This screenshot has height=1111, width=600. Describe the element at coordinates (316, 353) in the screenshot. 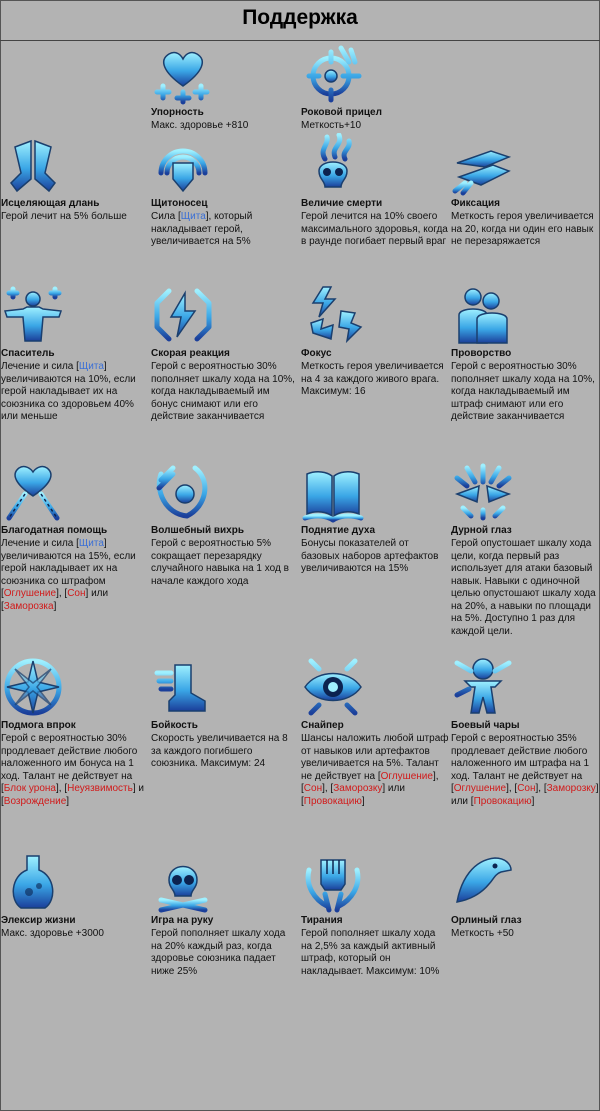

I see `skill-name: Фокус` at that location.